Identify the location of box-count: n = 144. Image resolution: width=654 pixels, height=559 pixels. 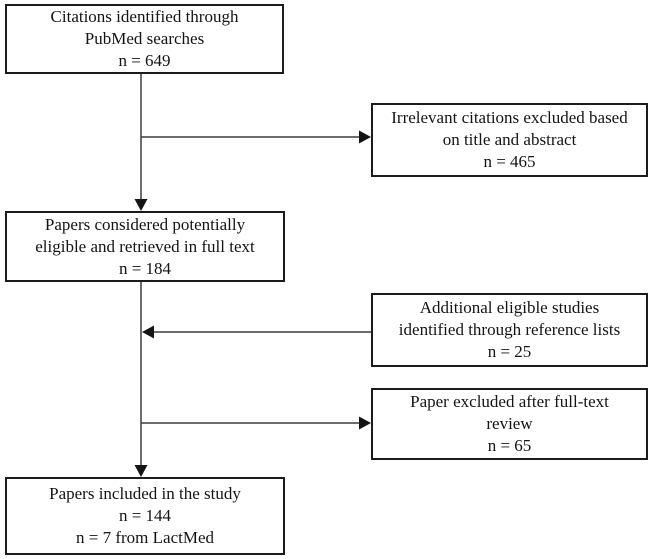
(145, 515).